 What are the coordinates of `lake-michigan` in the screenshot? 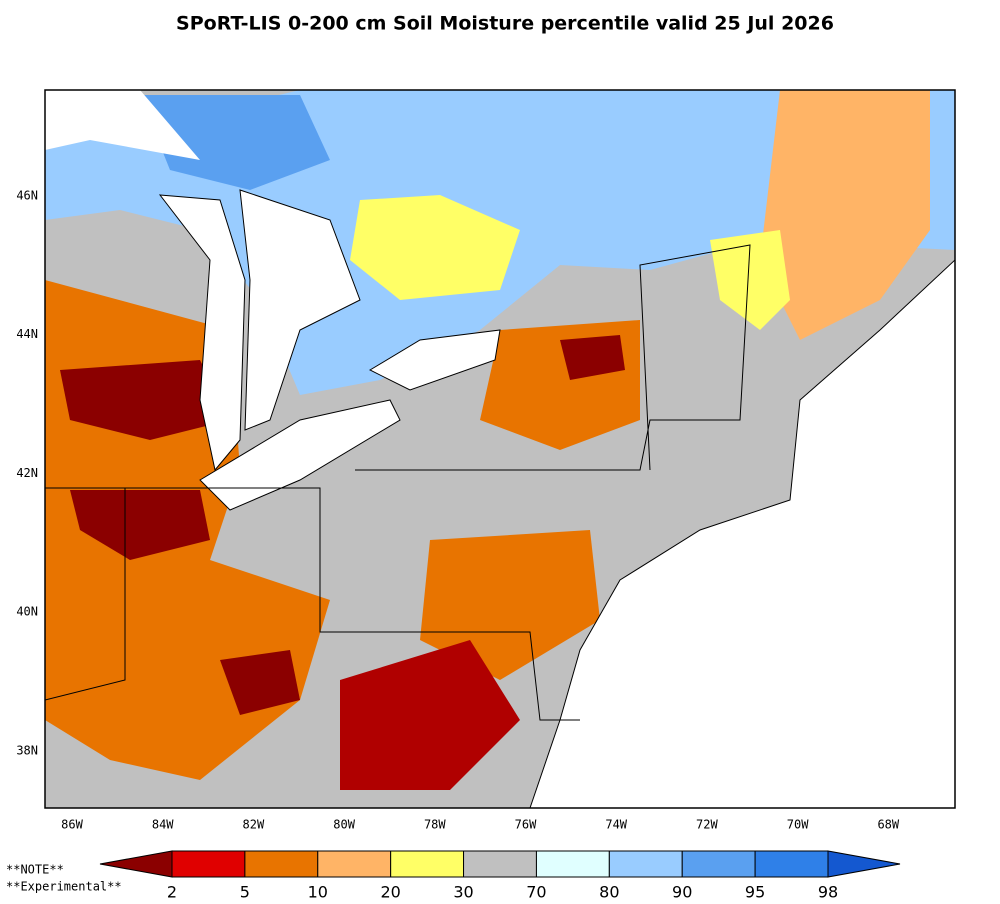 It's located at (202, 333).